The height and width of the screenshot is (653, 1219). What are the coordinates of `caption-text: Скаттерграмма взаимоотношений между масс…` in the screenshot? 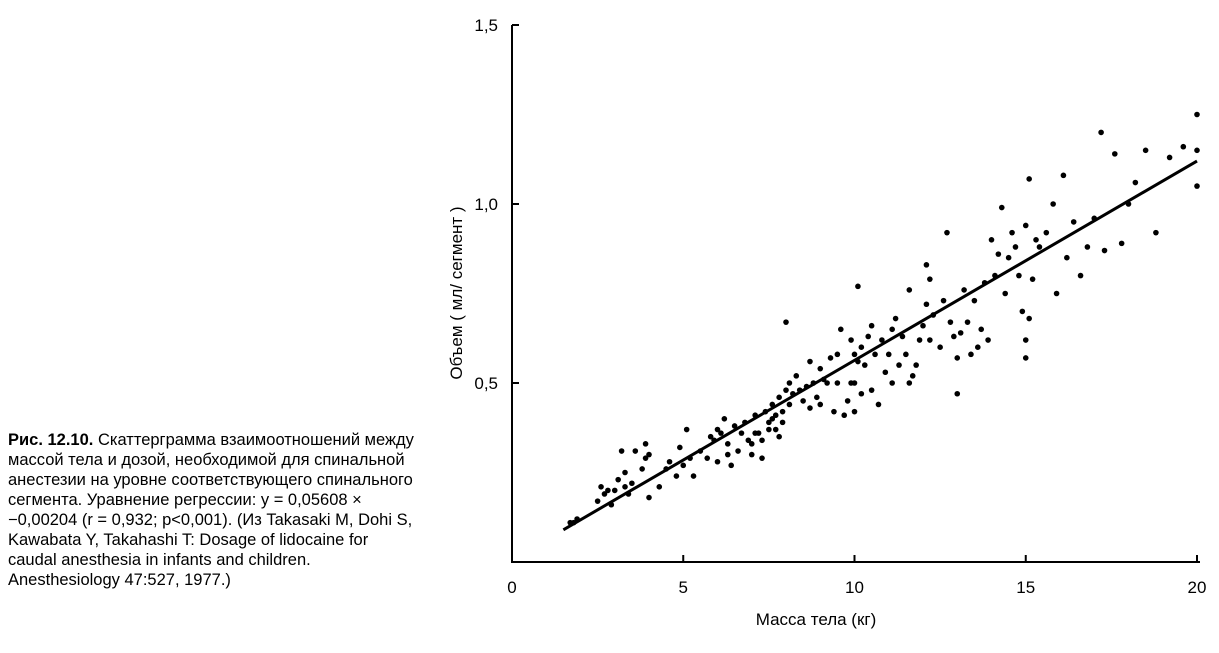 It's located at (211, 510).